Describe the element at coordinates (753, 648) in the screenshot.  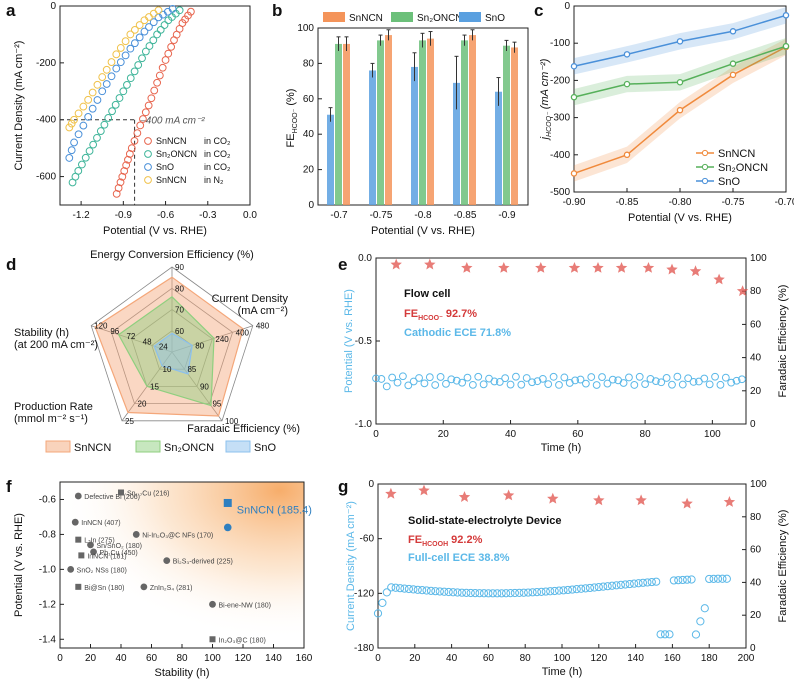
I see `y2-tick-label: 0` at that location.